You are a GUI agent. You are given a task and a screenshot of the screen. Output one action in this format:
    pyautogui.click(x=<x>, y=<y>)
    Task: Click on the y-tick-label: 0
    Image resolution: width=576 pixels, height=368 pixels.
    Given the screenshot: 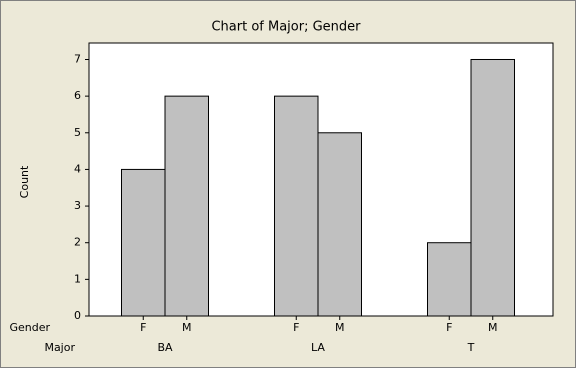 What is the action you would take?
    pyautogui.click(x=77, y=315)
    